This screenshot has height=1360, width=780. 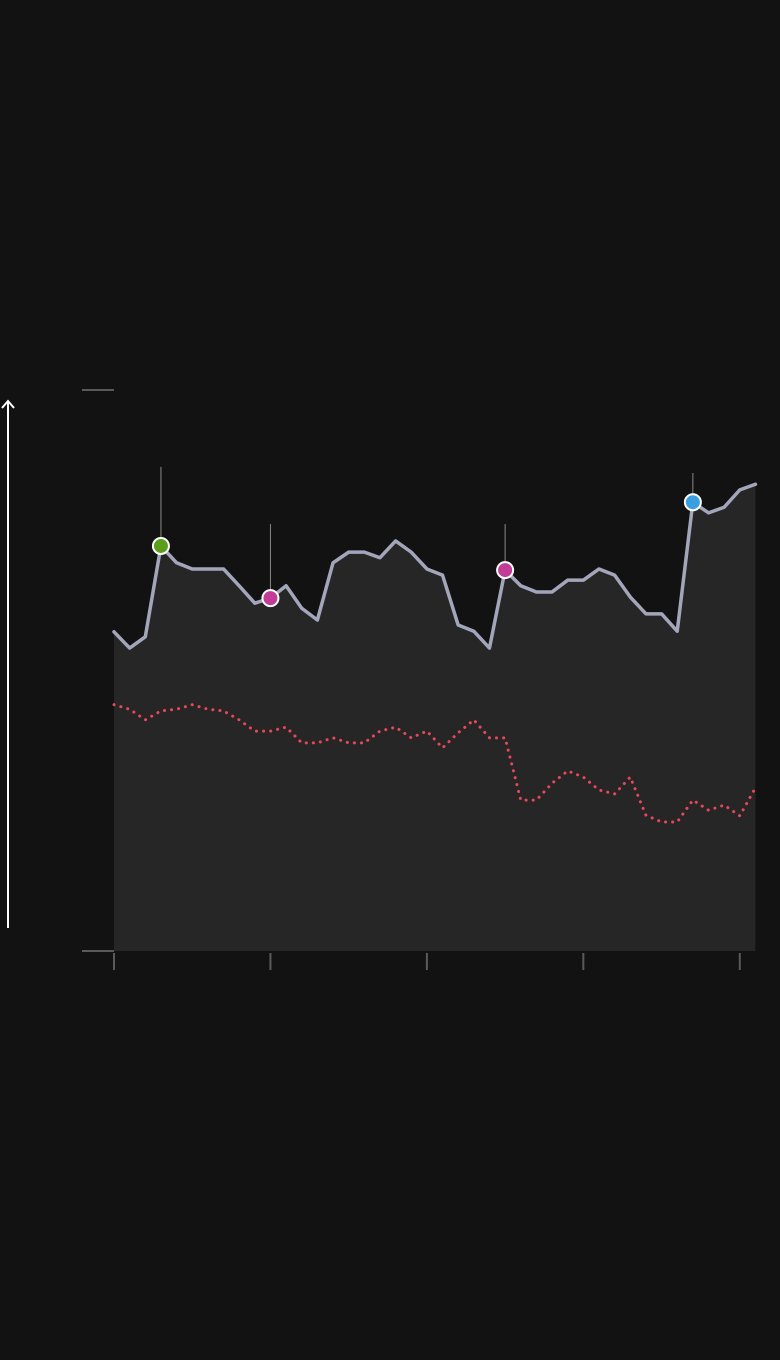 I want to click on y-axis-arrowhead, so click(x=8, y=404).